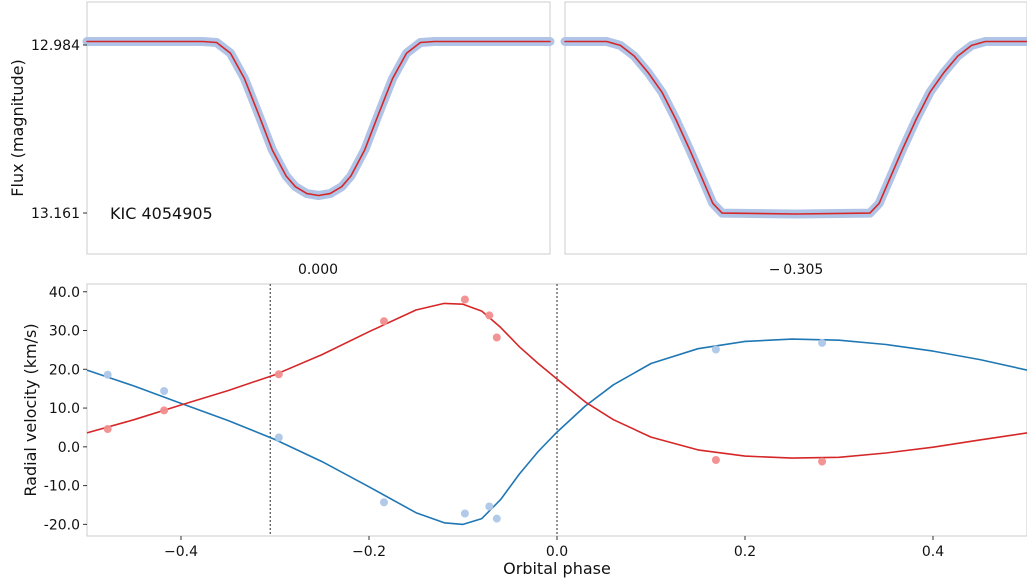  I want to click on rv-xtick-label: 0.0, so click(557, 552).